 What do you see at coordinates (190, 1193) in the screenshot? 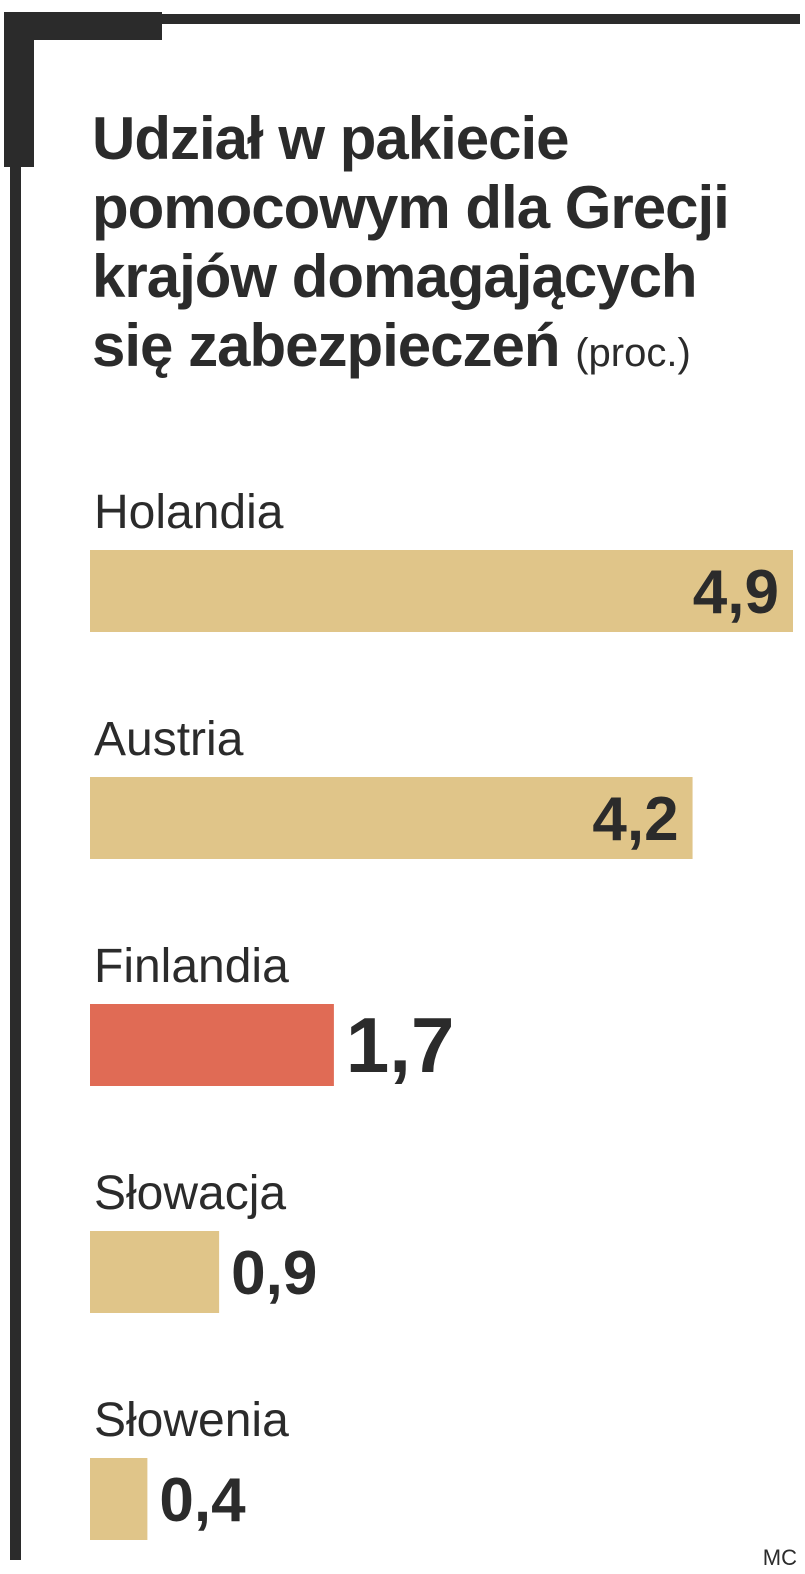
I see `category-label: Słowacja` at bounding box center [190, 1193].